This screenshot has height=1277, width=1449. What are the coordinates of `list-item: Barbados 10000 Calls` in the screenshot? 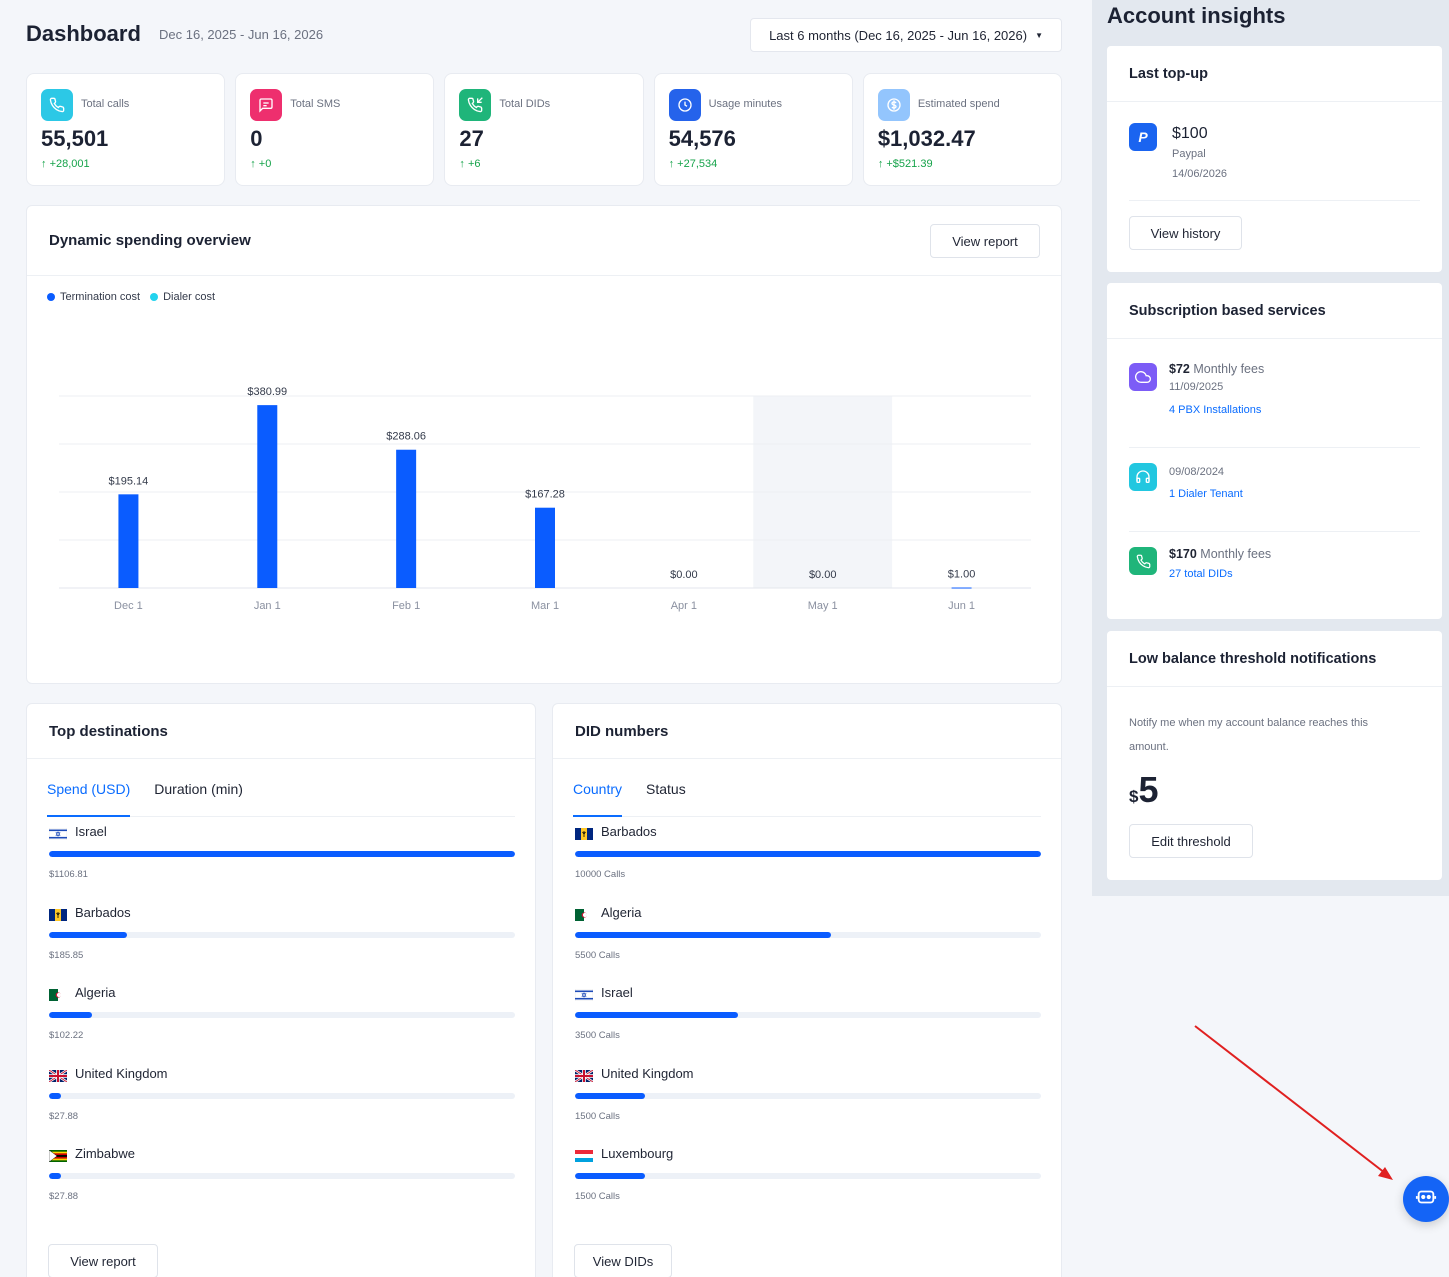 It's located at (808, 864).